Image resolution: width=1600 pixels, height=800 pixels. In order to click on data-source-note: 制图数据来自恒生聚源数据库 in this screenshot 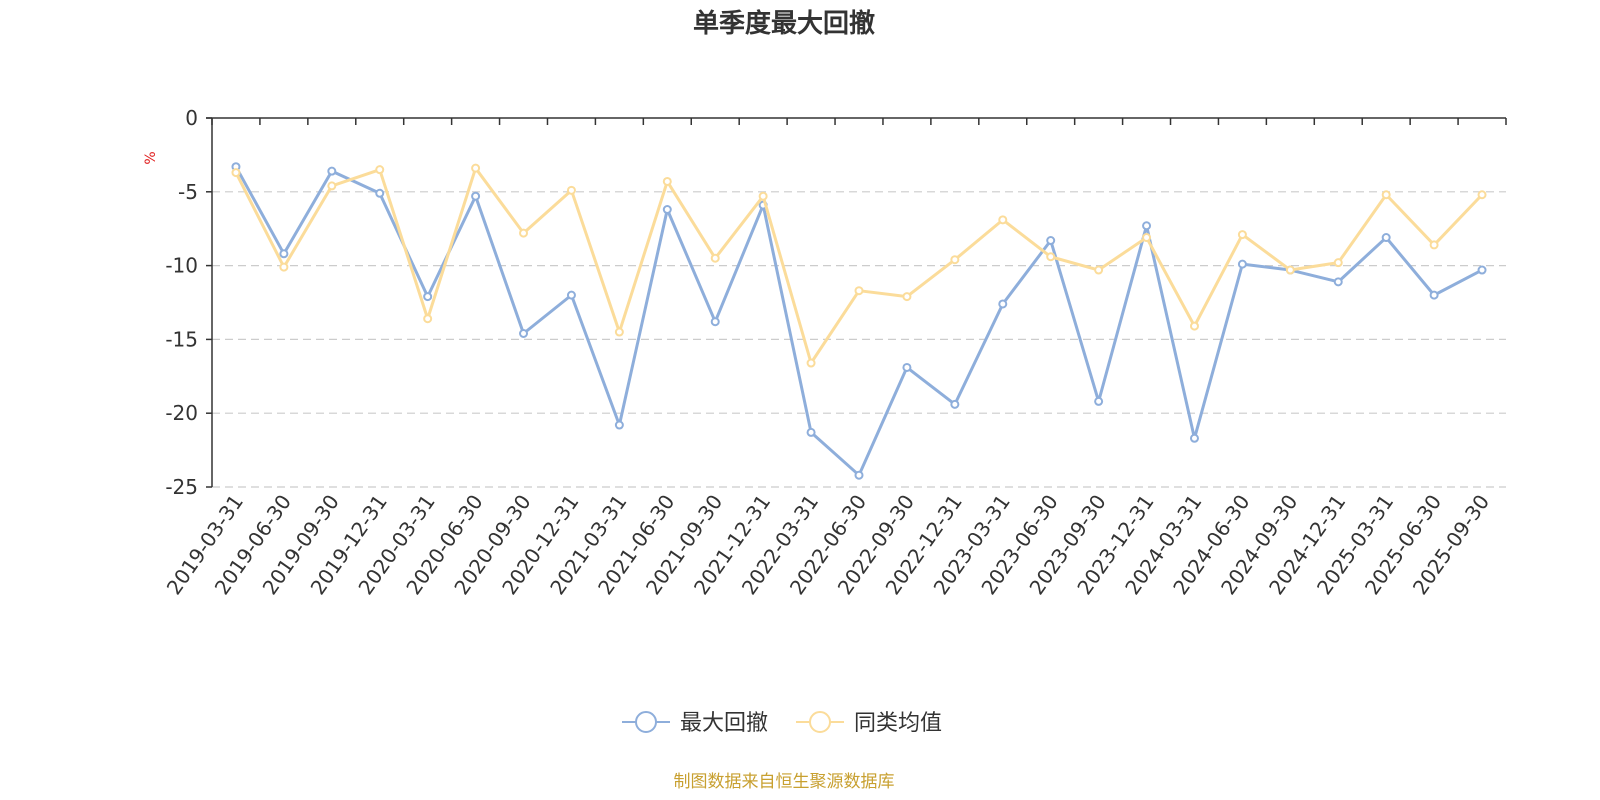, I will do `click(784, 782)`.